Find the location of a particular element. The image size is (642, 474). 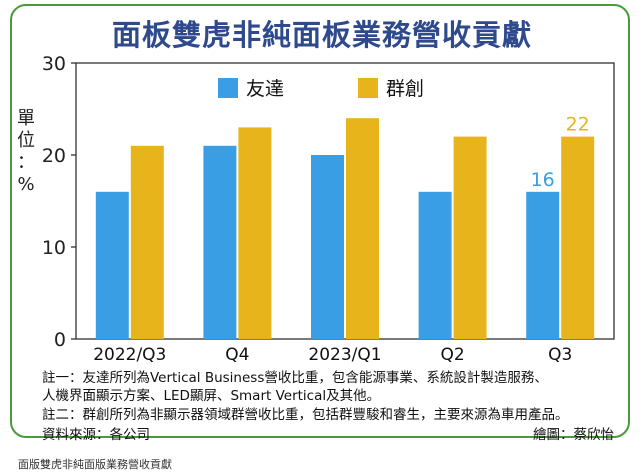

source-note: 資料來源：各公司 is located at coordinates (96, 435).